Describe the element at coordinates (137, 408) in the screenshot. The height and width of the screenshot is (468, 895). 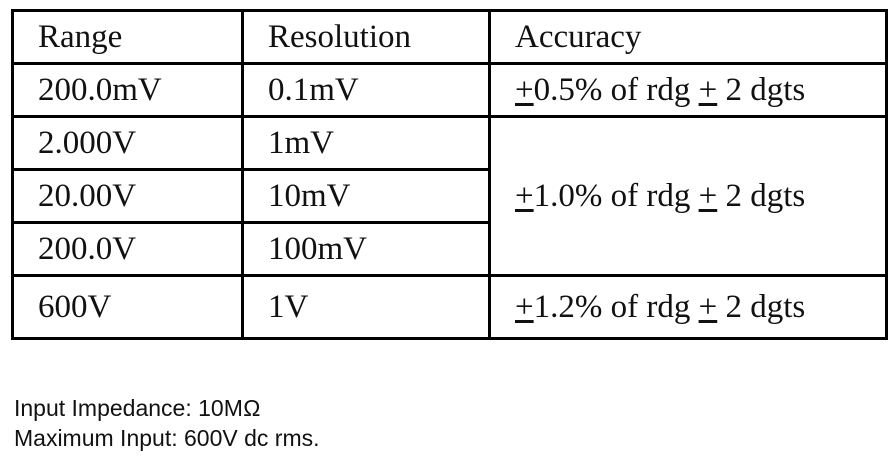
I see `input-impedance-note: Input Impedance: 10MΩ` at that location.